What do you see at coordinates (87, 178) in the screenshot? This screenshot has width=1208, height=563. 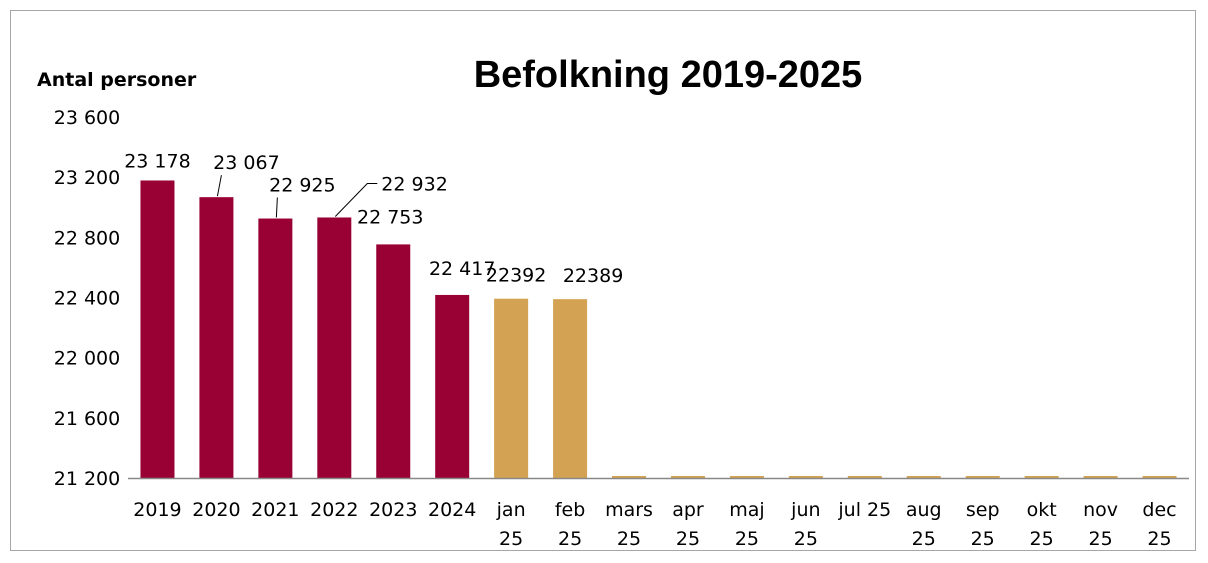 I see `y-tick-label: 23 200` at bounding box center [87, 178].